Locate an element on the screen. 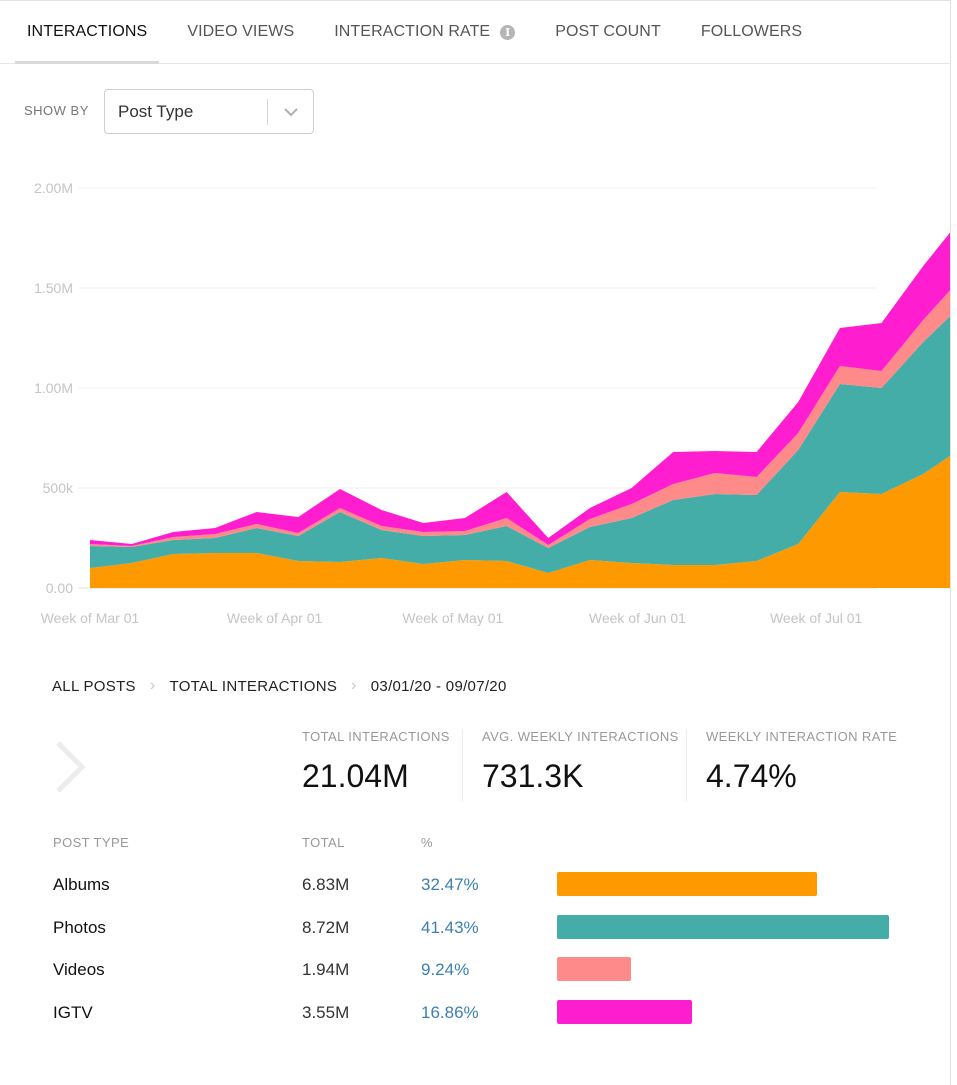  tab-interaction-rate: INTERACTION RATE i is located at coordinates (424, 32).